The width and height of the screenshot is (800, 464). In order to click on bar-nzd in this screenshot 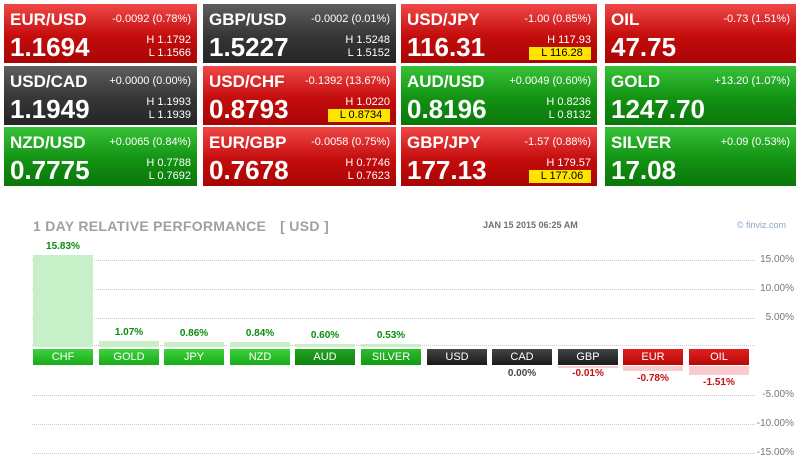, I will do `click(260, 344)`.